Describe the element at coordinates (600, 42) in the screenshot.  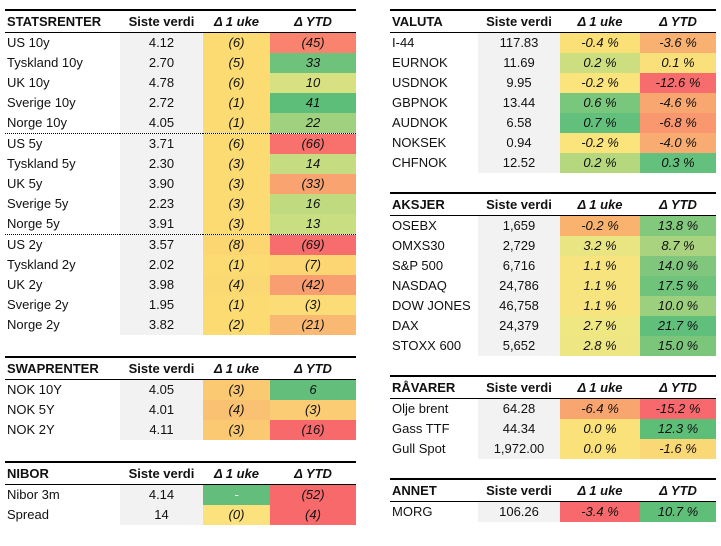
I see `week-change-cell: -0.4 %` at that location.